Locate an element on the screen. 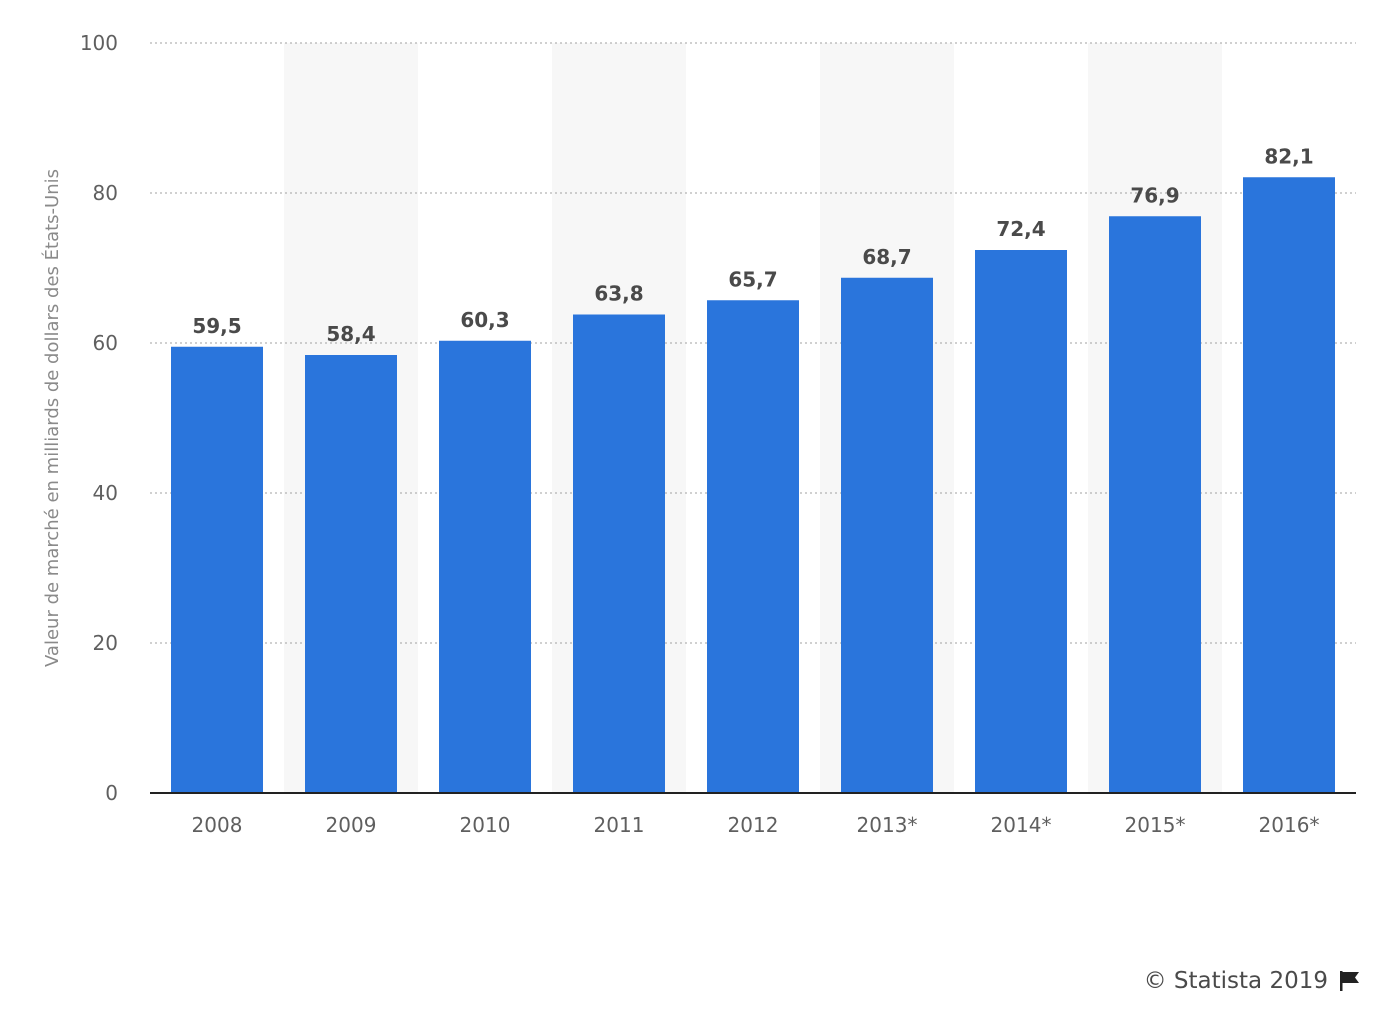  bar-2015* is located at coordinates (1155, 504).